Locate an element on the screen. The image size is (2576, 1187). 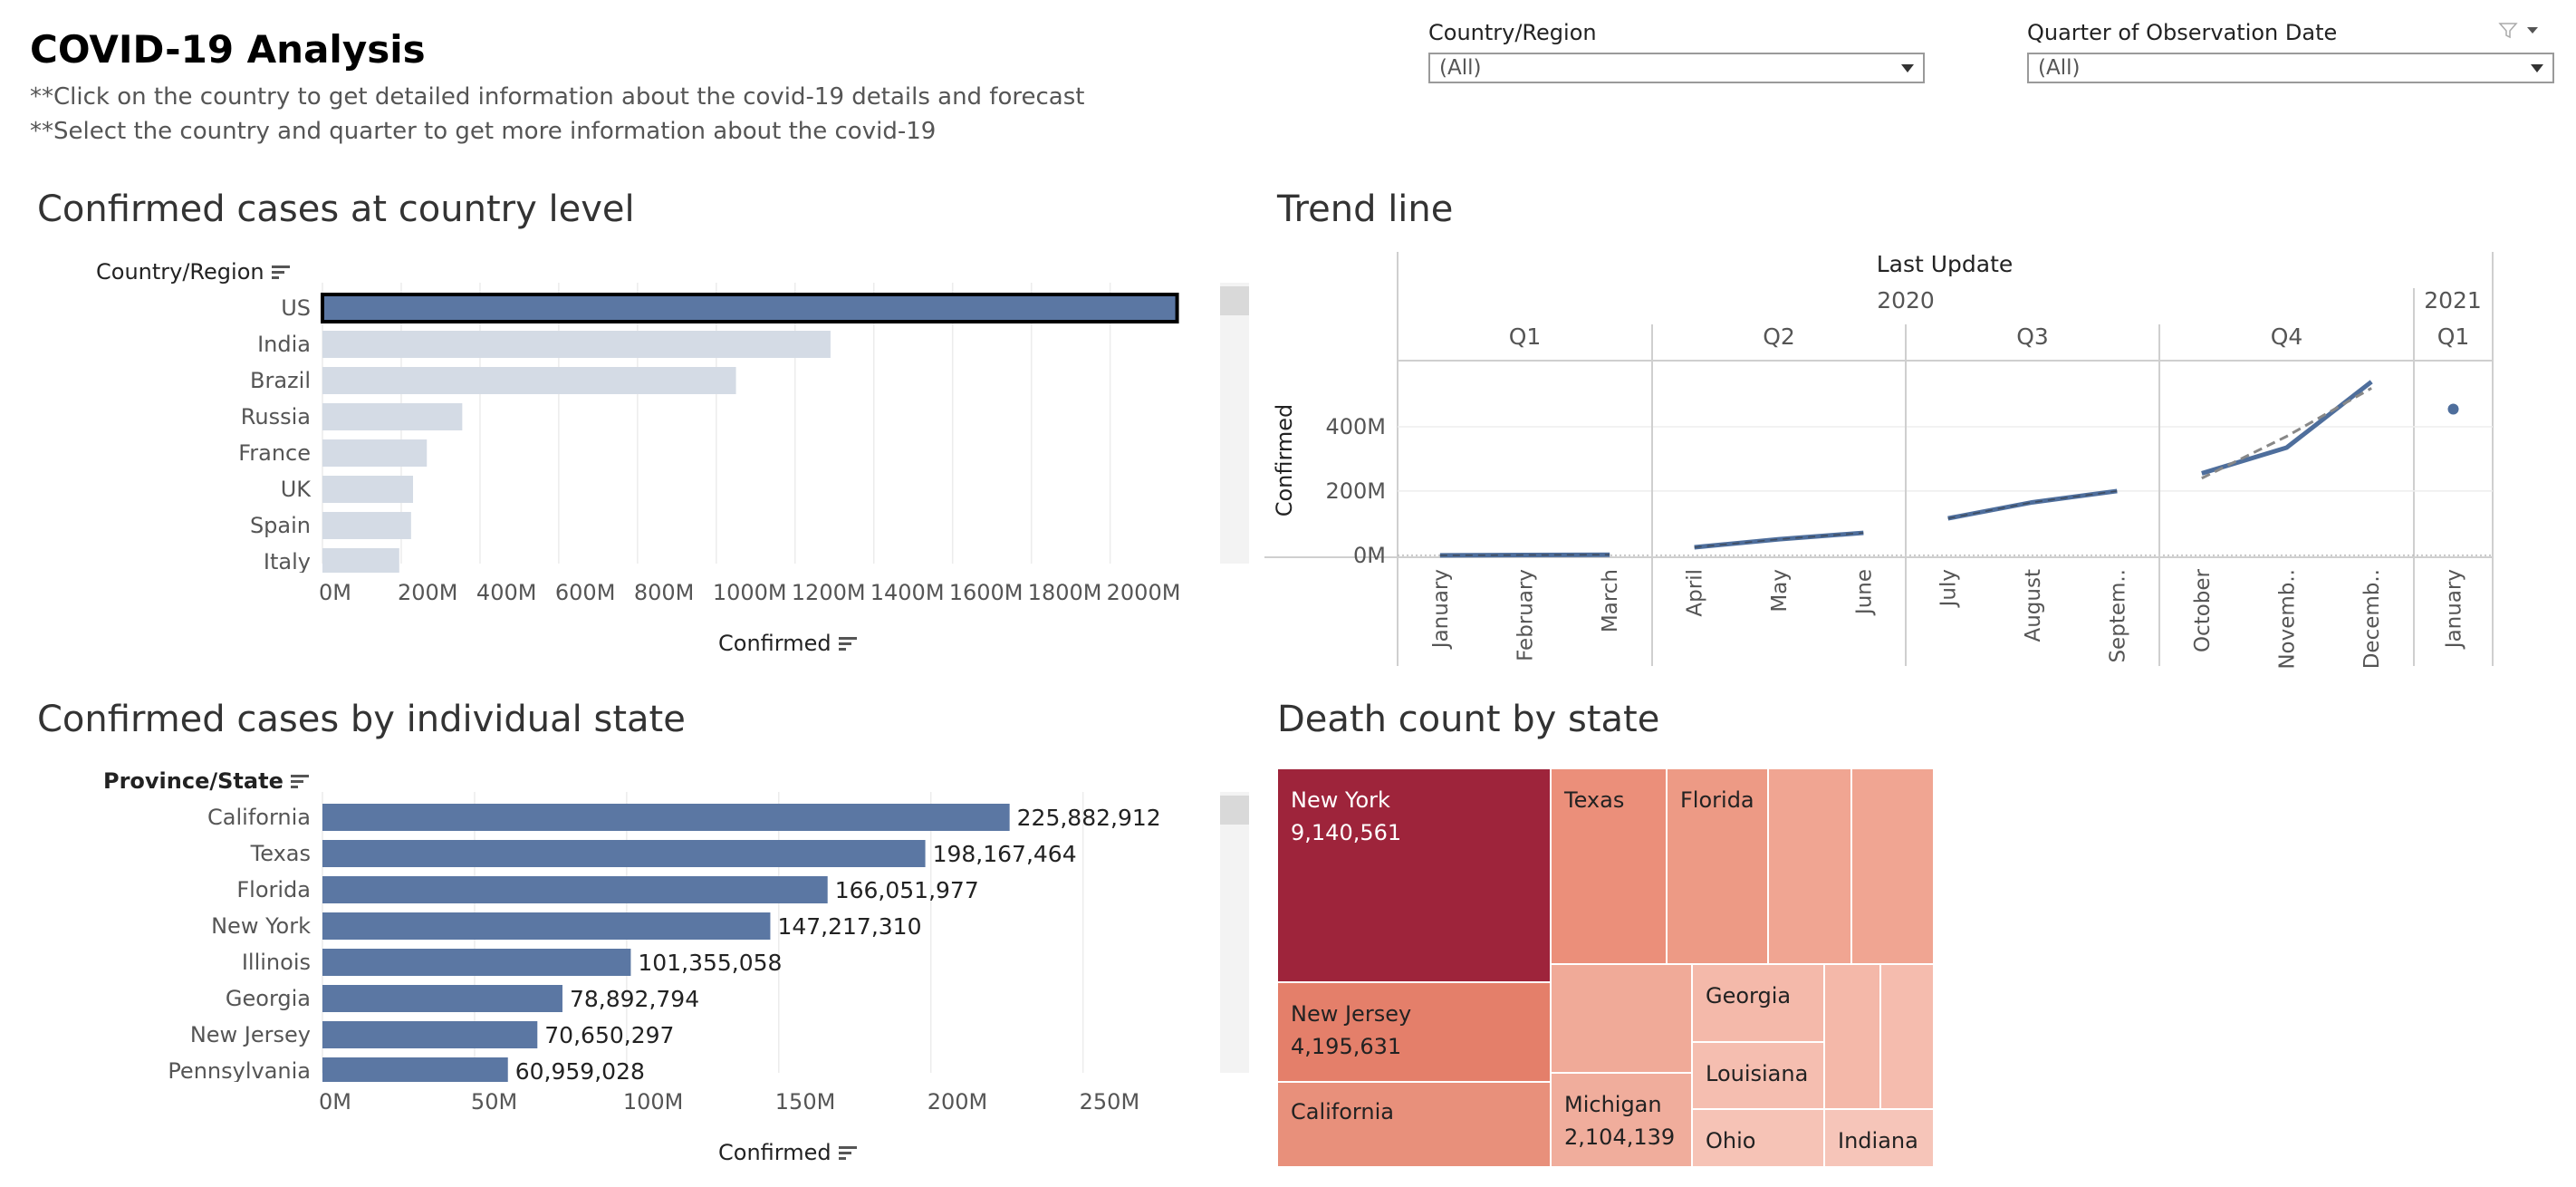
treemap-cell-label: Ohio is located at coordinates (1731, 1140).